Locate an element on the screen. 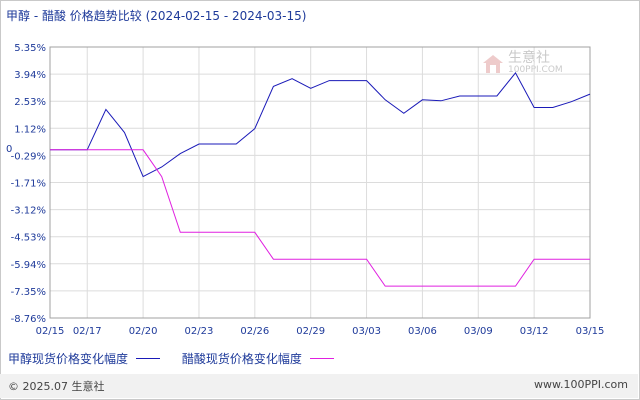 Image resolution: width=640 pixels, height=400 pixels. chart-title-range: (2024-02-15 - 2024-03-15) is located at coordinates (226, 16).